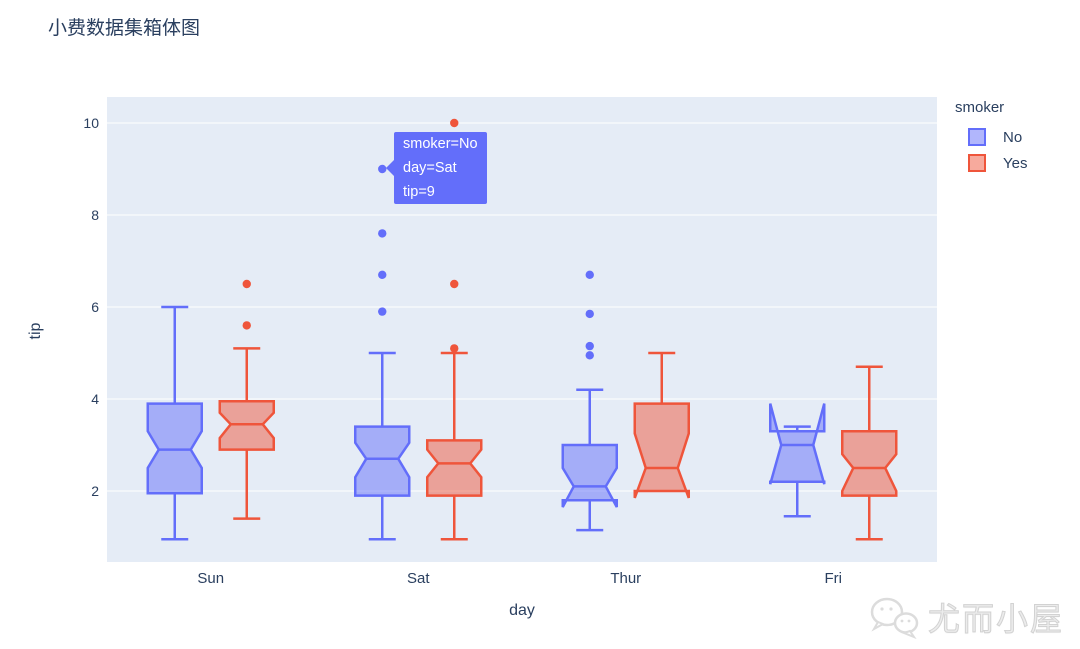 The image size is (1080, 649). What do you see at coordinates (35, 331) in the screenshot?
I see `y-axis-title: tip` at bounding box center [35, 331].